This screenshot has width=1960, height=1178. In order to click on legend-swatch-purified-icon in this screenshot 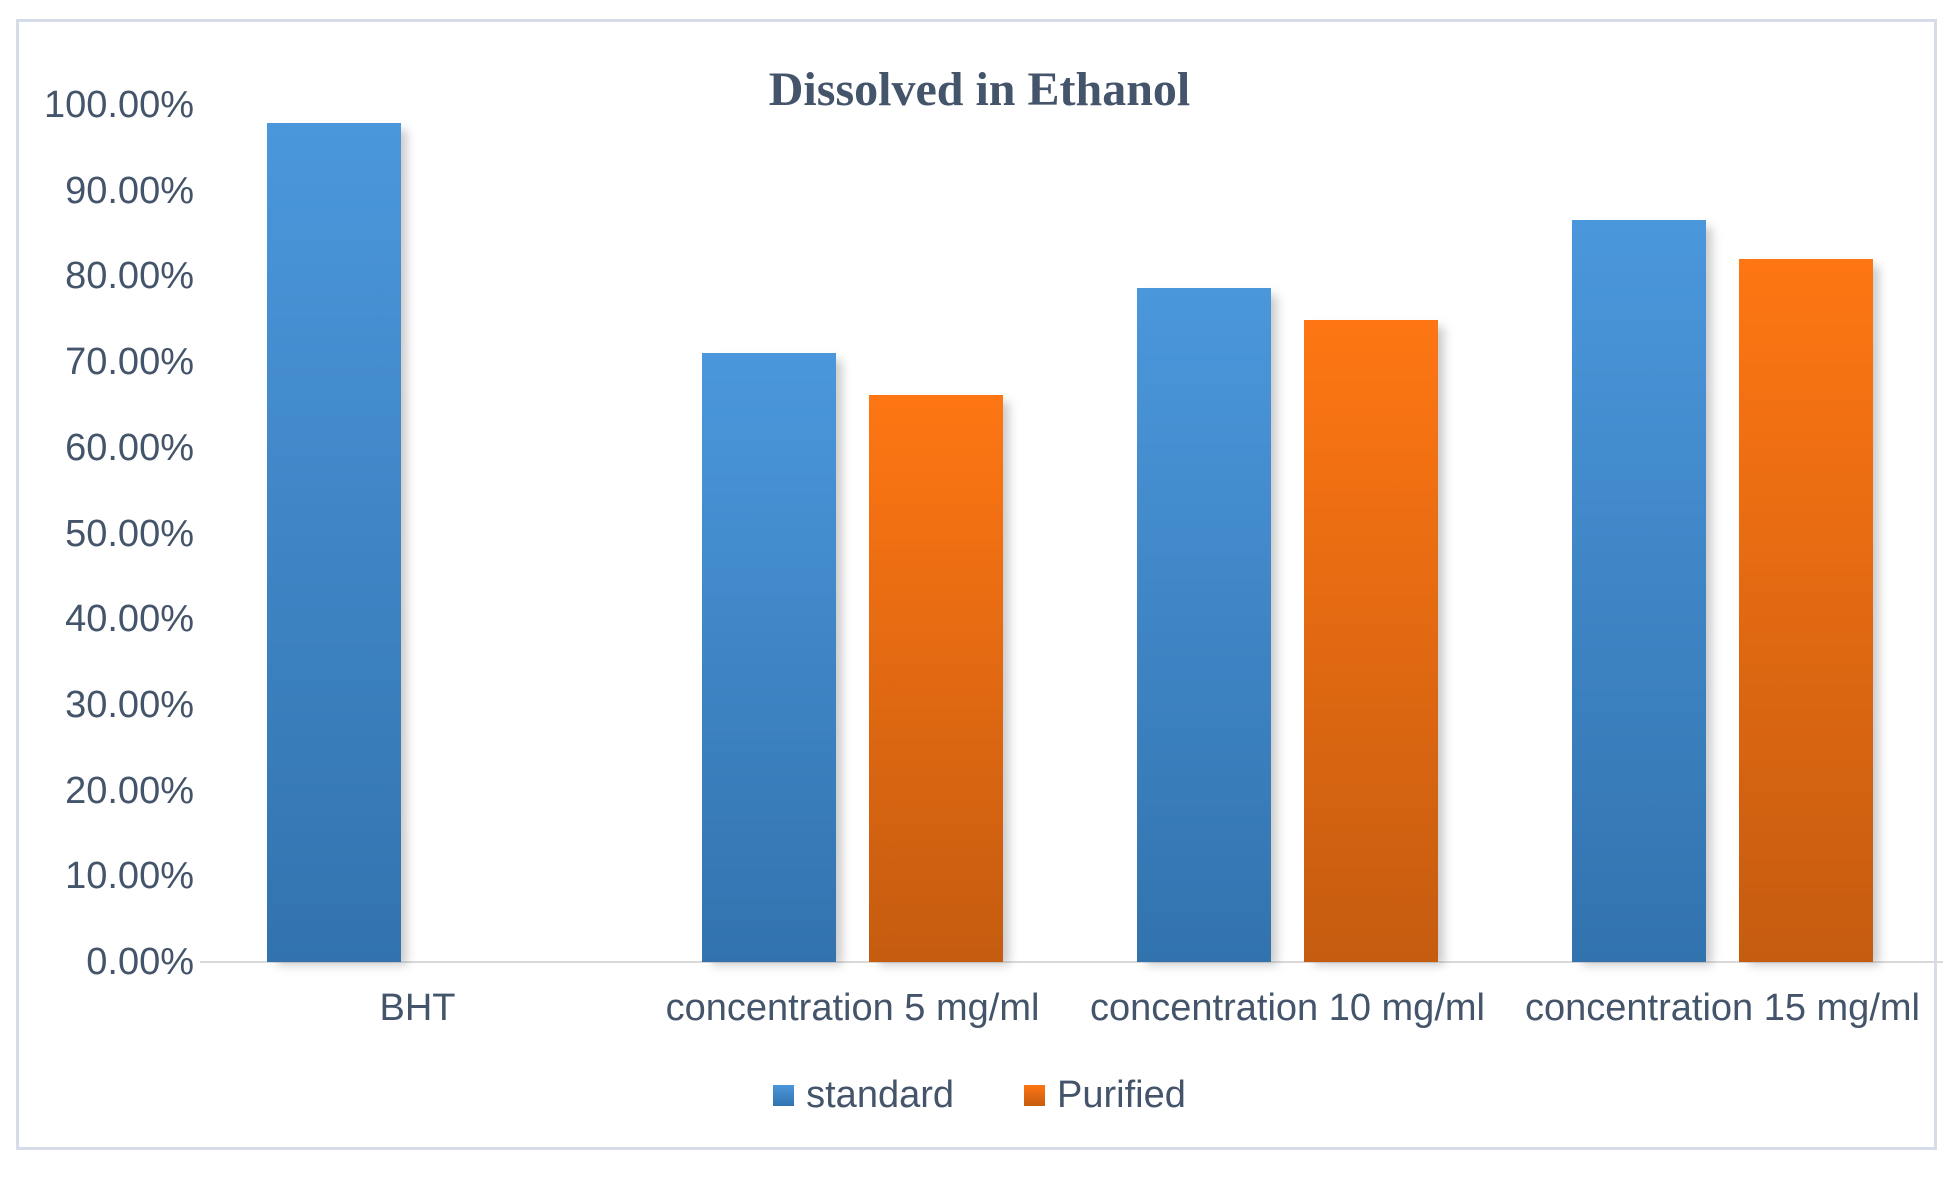, I will do `click(1035, 1095)`.